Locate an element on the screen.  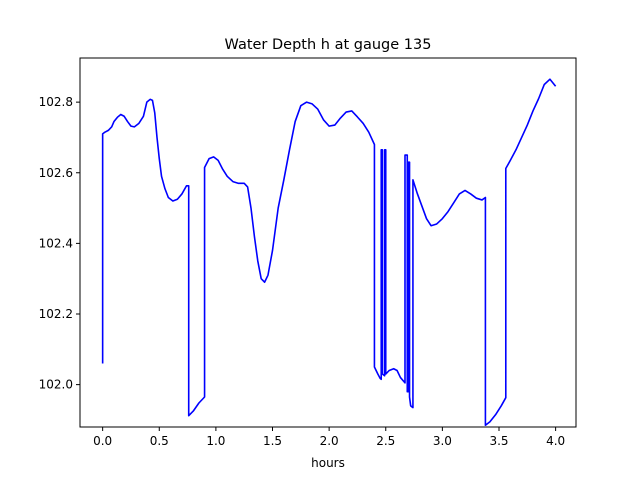
x-axis-label: hours is located at coordinates (328, 463).